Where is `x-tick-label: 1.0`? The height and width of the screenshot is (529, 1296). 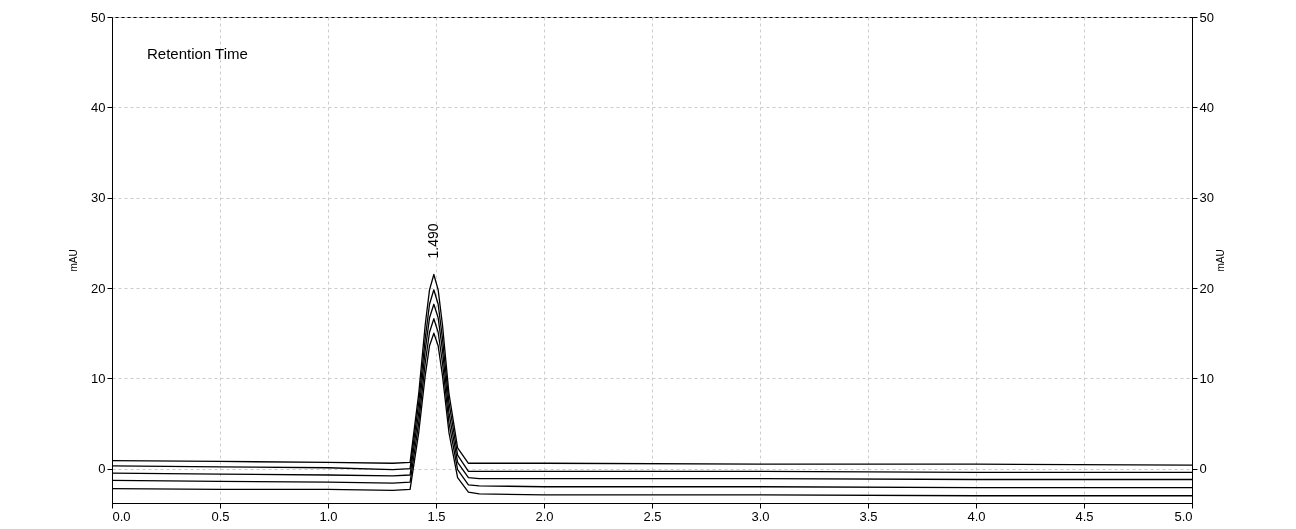
x-tick-label: 1.0 is located at coordinates (328, 516).